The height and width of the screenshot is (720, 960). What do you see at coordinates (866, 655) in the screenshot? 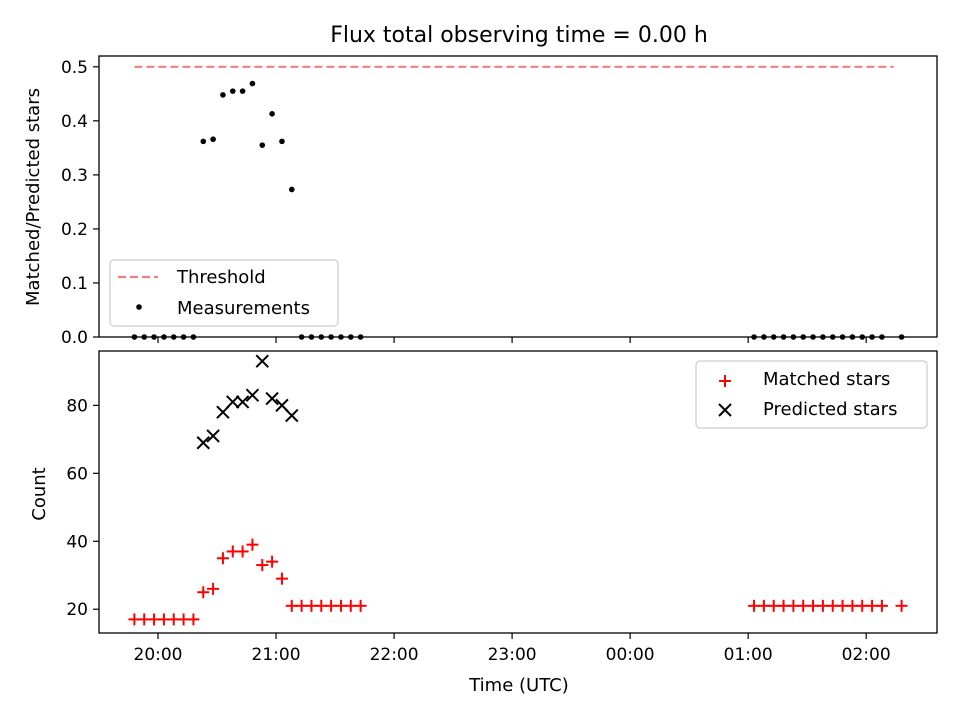
I see `x-tick-label: 02:00` at bounding box center [866, 655].